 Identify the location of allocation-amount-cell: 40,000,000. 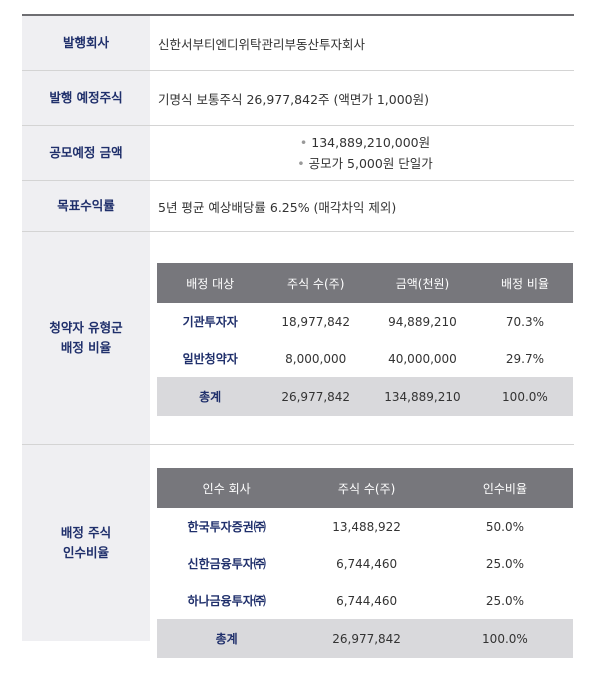
(422, 358).